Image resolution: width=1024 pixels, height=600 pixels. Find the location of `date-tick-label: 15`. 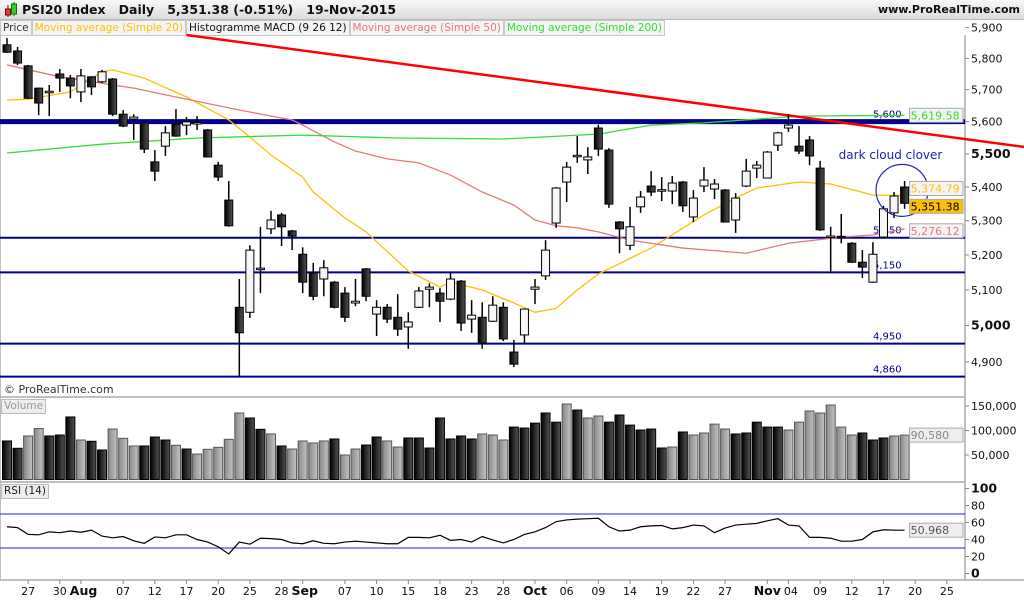

date-tick-label: 15 is located at coordinates (408, 591).